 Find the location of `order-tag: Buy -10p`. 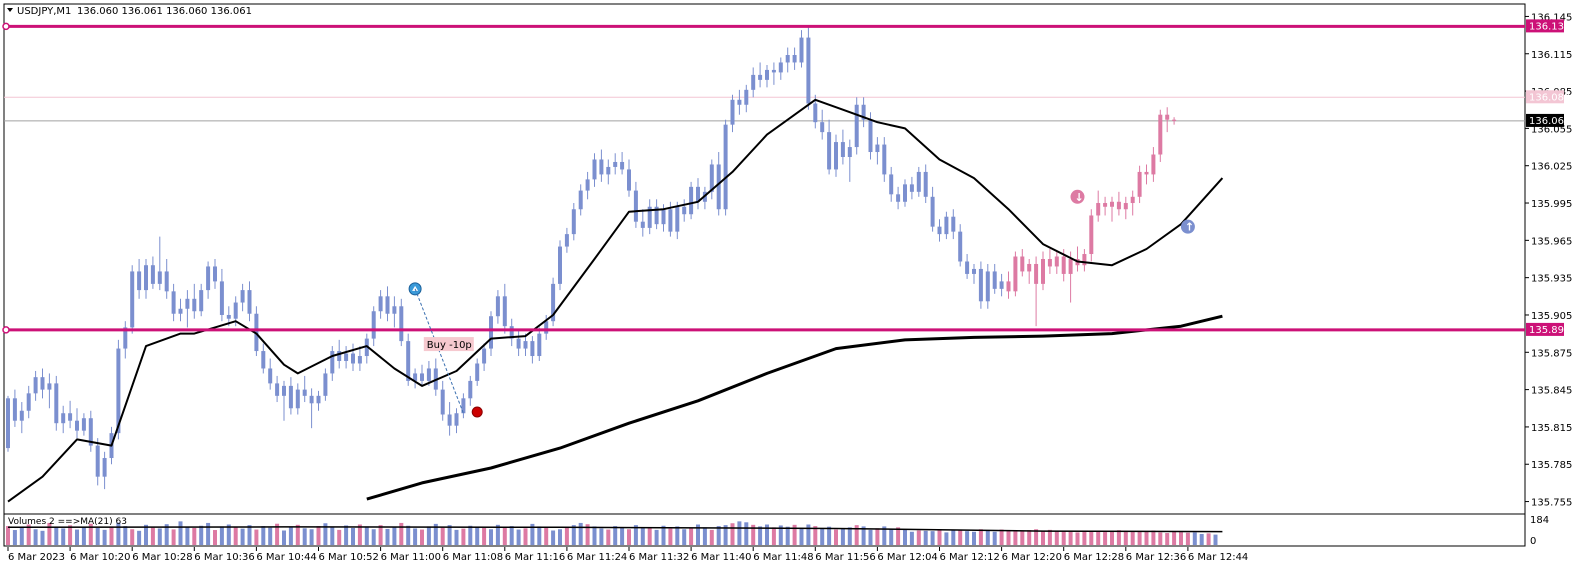

order-tag: Buy -10p is located at coordinates (448, 344).